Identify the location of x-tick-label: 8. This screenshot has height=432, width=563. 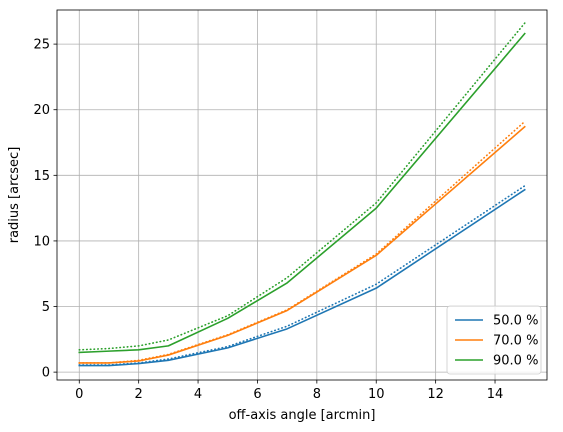
(317, 394).